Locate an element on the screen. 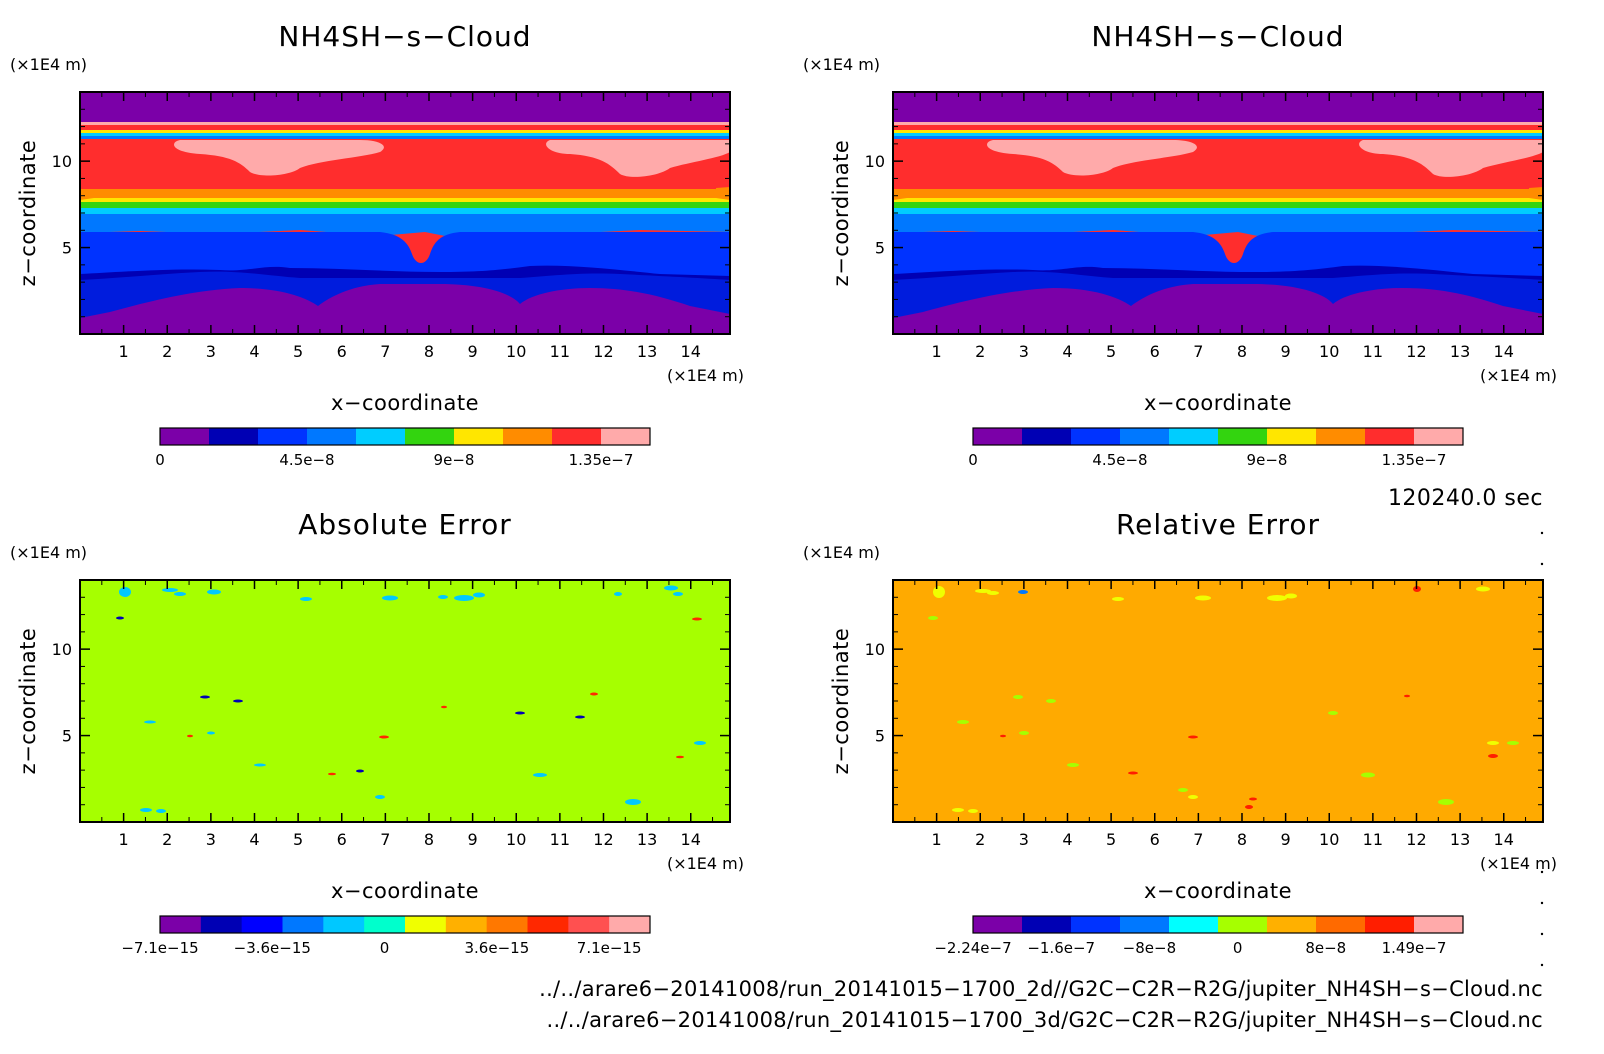  colorbar: 0 4.5e−8 9e−8 1.35e−7 is located at coordinates (1216, 448).